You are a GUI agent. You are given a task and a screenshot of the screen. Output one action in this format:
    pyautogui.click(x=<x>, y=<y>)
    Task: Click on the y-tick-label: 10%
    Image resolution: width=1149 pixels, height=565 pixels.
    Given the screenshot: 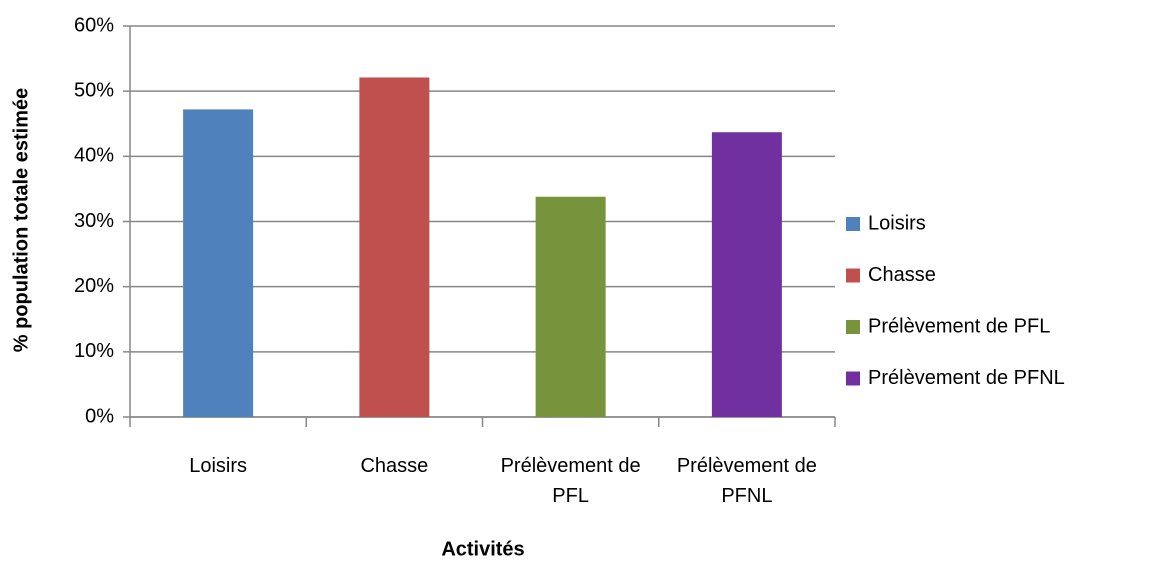 What is the action you would take?
    pyautogui.click(x=94, y=351)
    